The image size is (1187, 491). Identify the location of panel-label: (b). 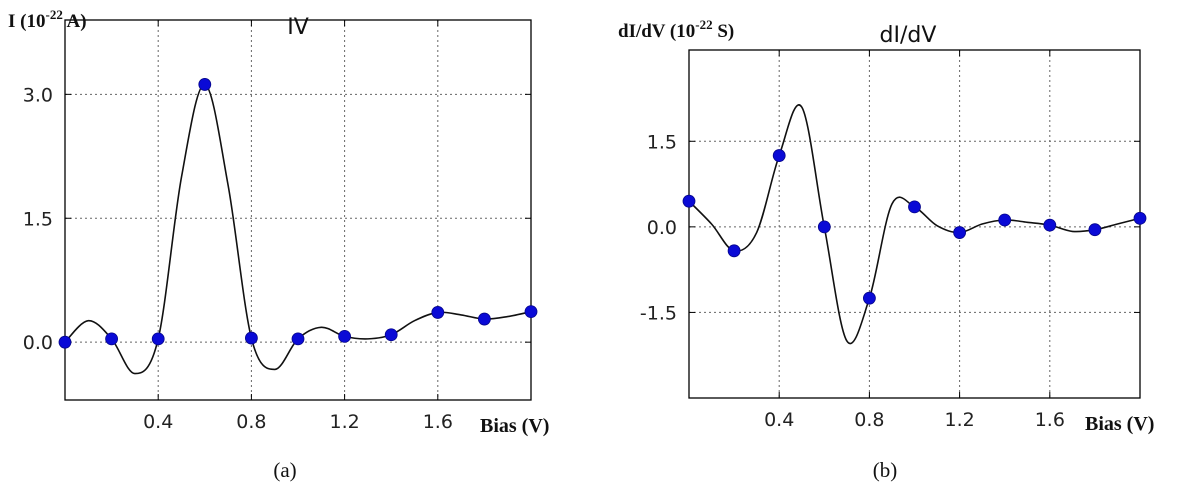
(885, 470).